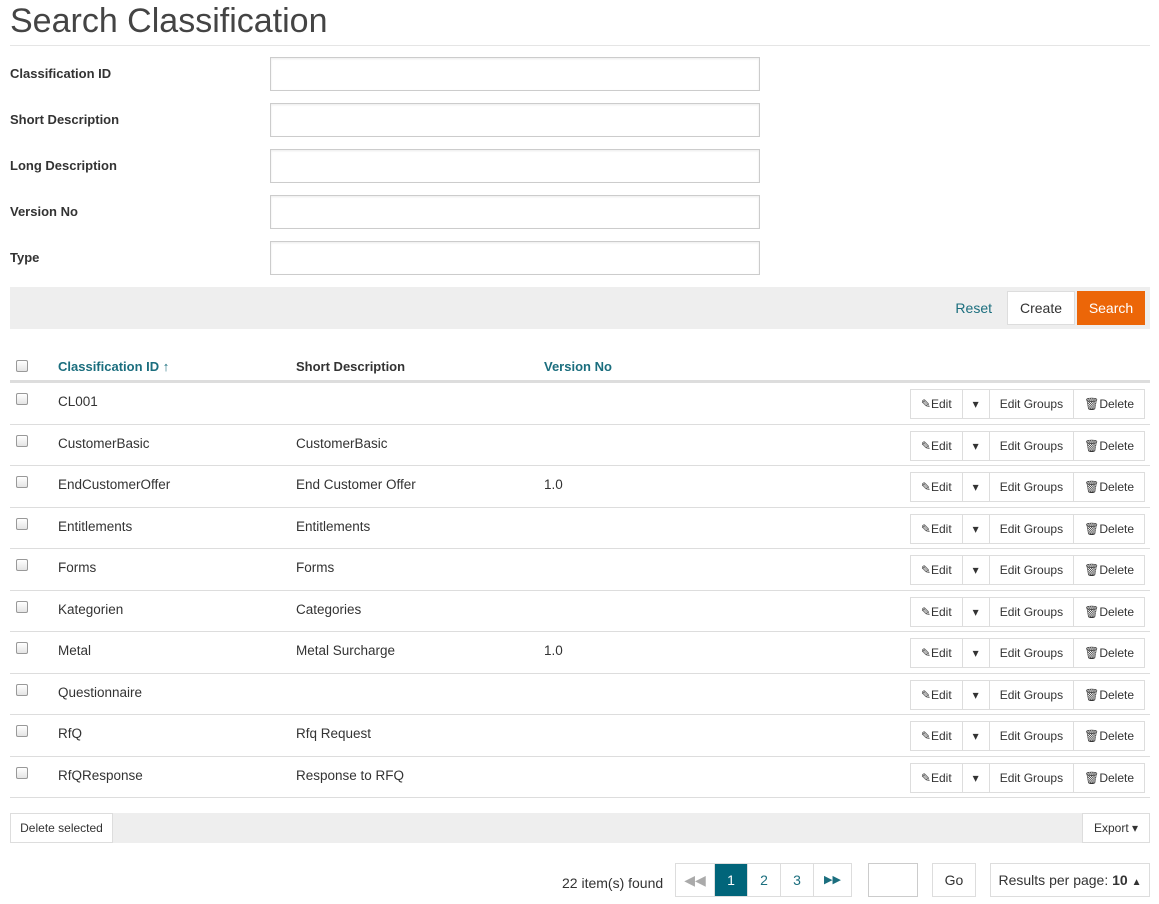  Describe the element at coordinates (70, 733) in the screenshot. I see `cell-classification-id: RfQ` at that location.